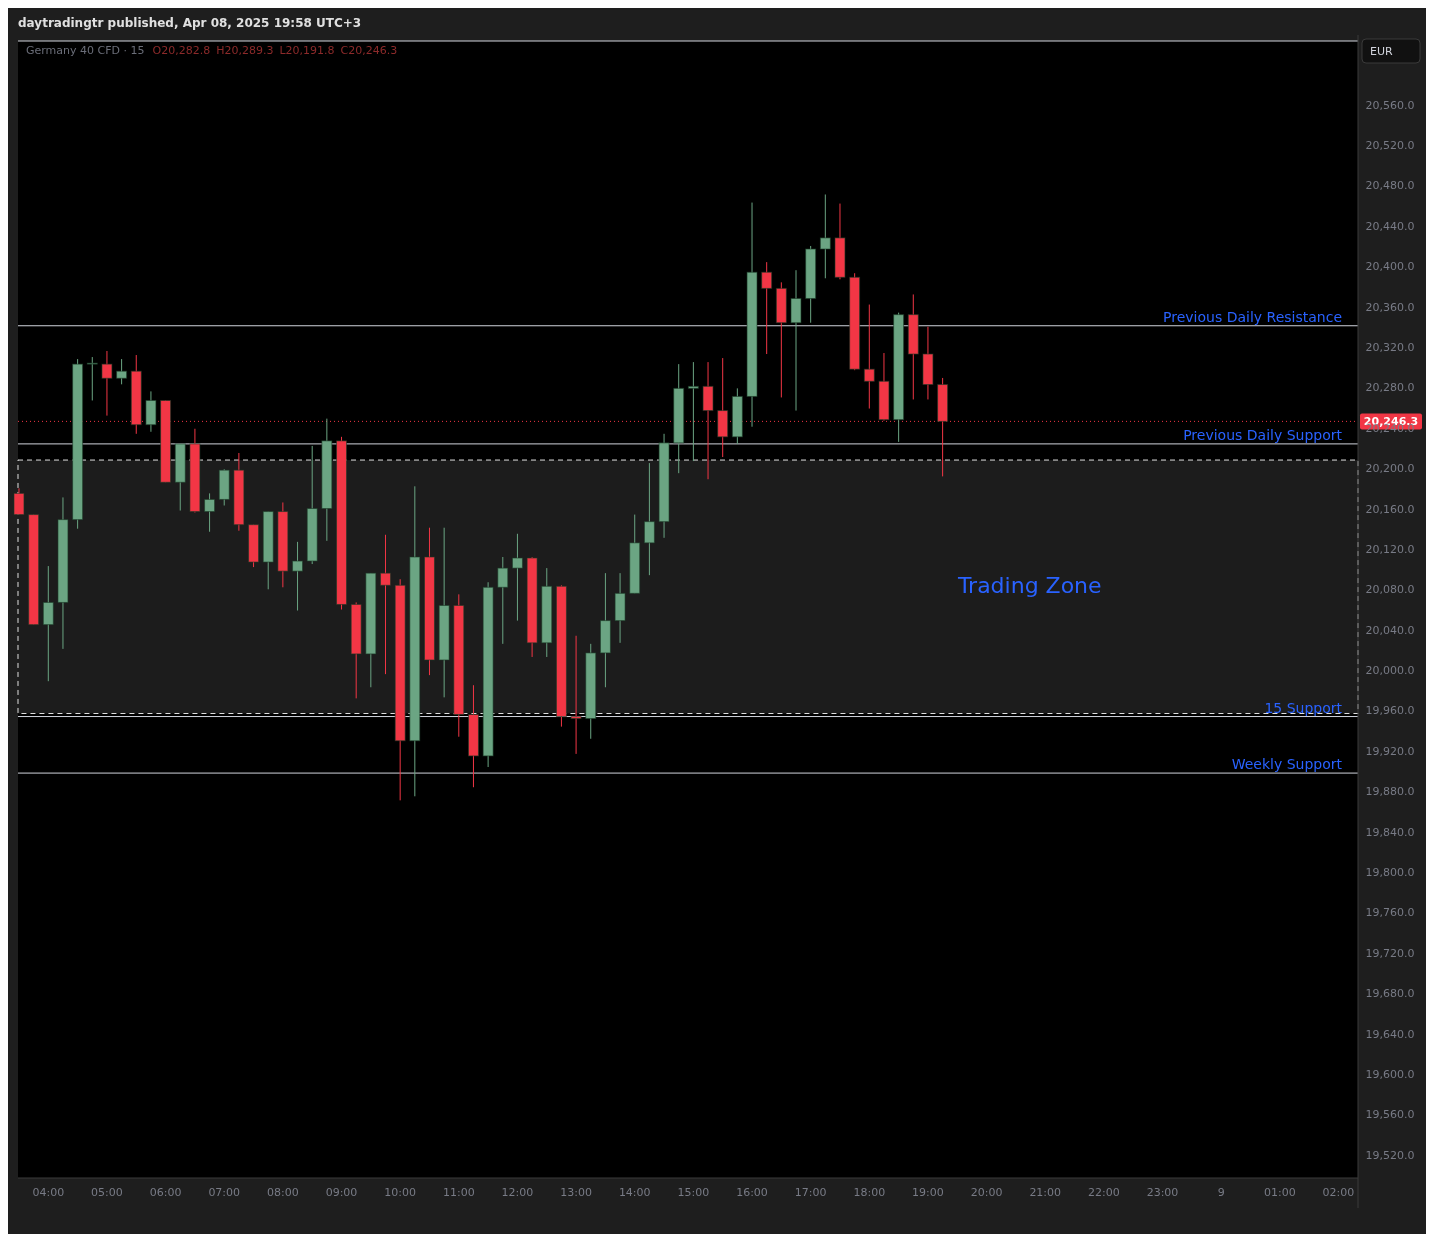  What do you see at coordinates (986, 1192) in the screenshot?
I see `x-tick-label: 20:00` at bounding box center [986, 1192].